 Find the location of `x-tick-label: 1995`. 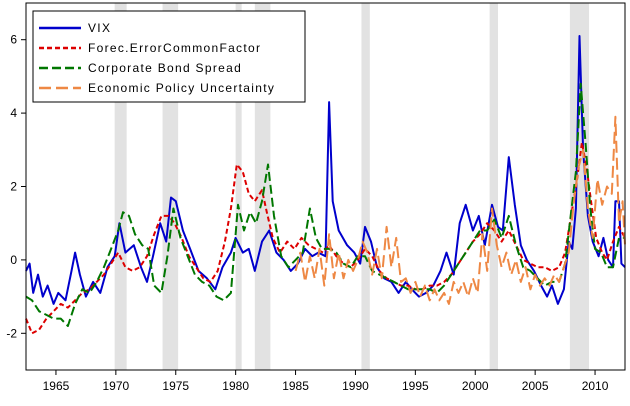

x-tick-label: 1995 is located at coordinates (415, 386).